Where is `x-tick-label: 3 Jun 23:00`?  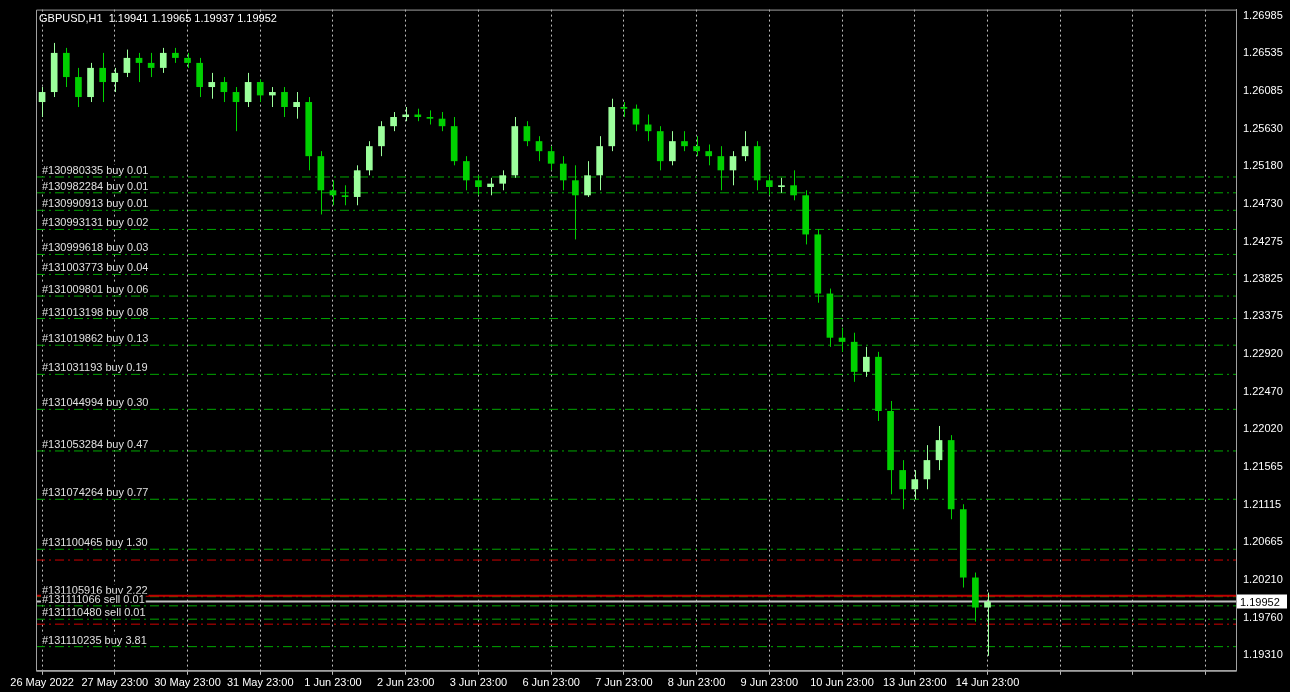
x-tick-label: 3 Jun 23:00 is located at coordinates (478, 682).